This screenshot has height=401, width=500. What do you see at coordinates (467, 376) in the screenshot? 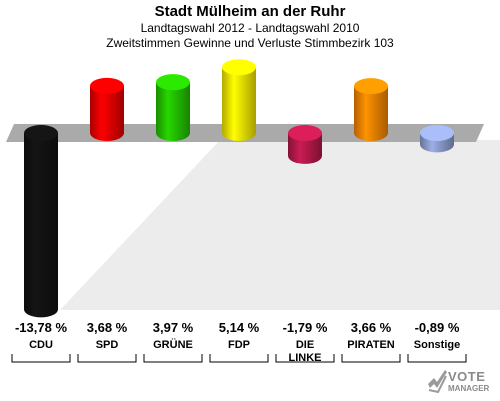
I see `logo-text: VOTE` at bounding box center [467, 376].